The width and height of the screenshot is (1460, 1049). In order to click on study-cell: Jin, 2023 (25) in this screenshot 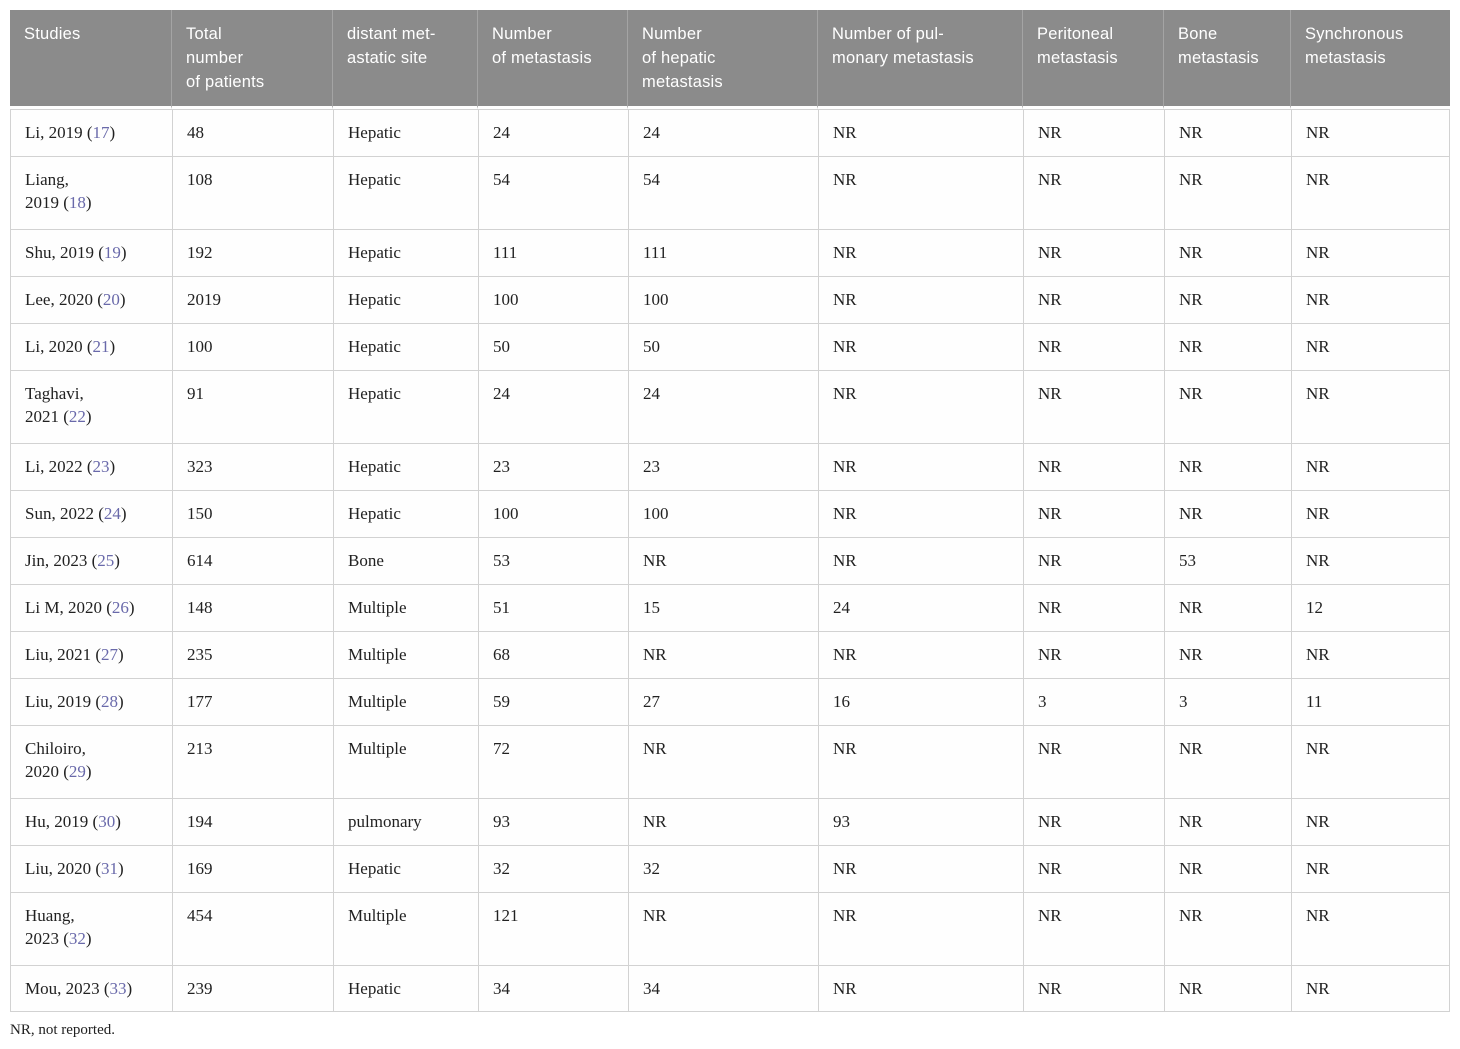, I will do `click(91, 560)`.